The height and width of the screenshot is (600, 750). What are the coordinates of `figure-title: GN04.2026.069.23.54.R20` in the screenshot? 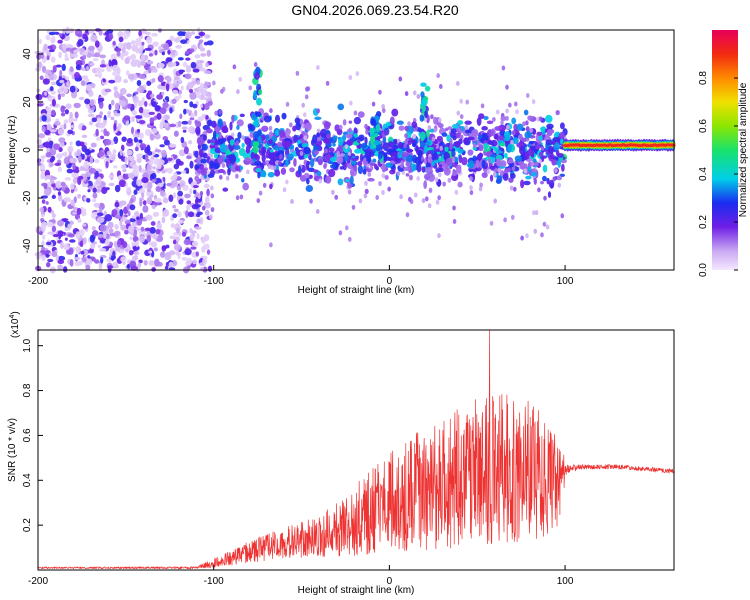 It's located at (375, 10).